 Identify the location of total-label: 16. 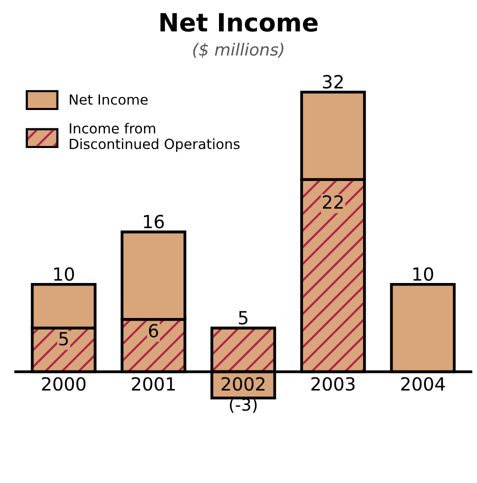
(154, 221).